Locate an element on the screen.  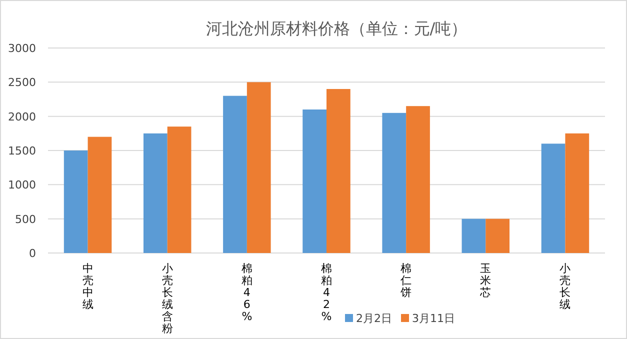
y-tick-label: 3000 is located at coordinates (22, 48).